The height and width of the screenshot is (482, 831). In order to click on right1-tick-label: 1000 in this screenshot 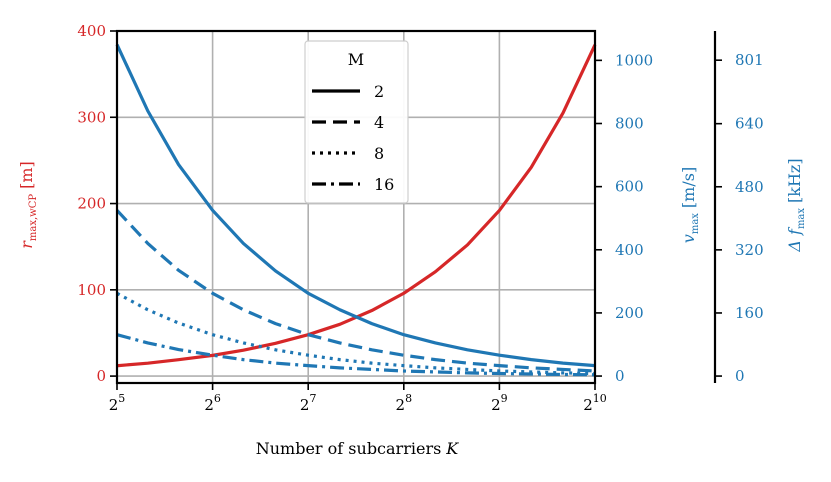, I will do `click(634, 60)`.